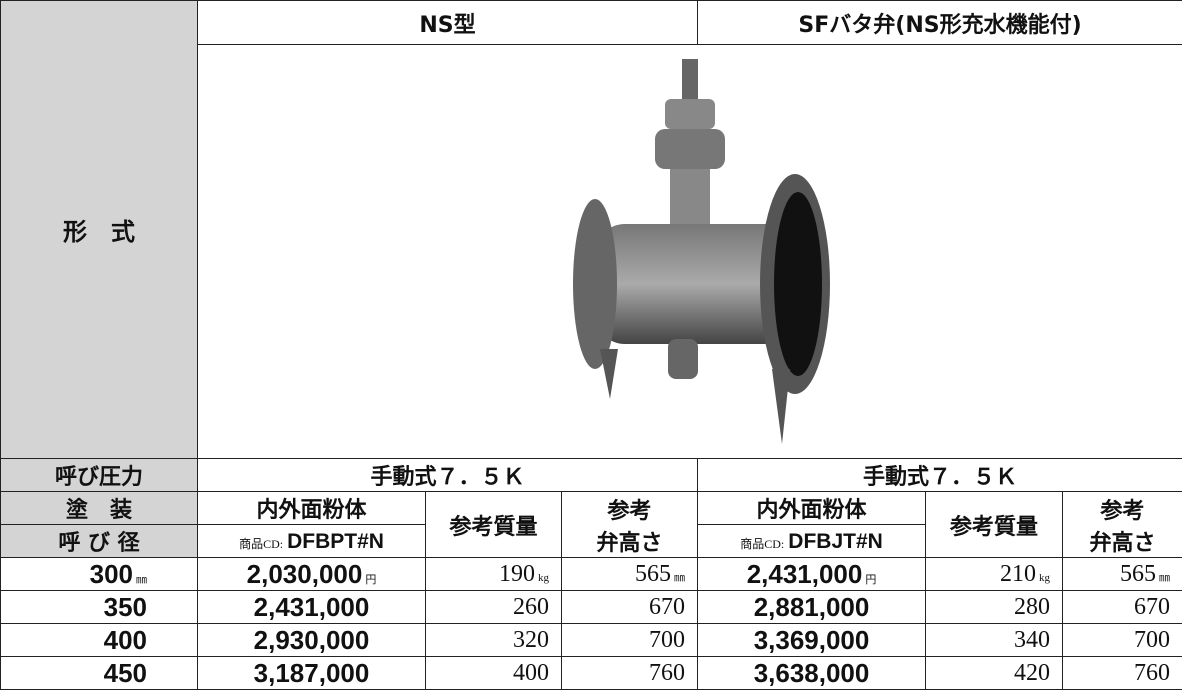  Describe the element at coordinates (125, 640) in the screenshot. I see `diameter: 400` at that location.